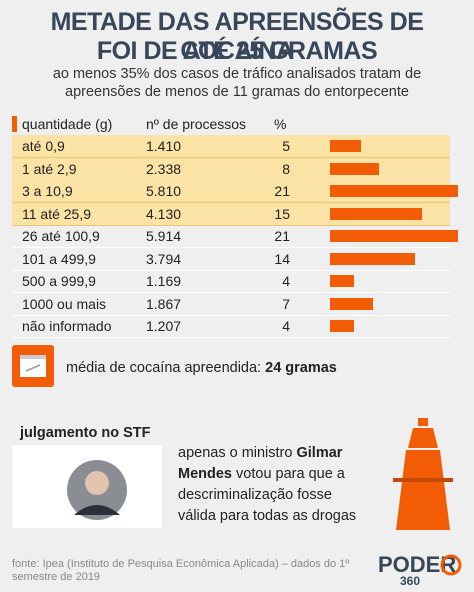 The height and width of the screenshot is (592, 474). What do you see at coordinates (33, 366) in the screenshot?
I see `bag-icon` at bounding box center [33, 366].